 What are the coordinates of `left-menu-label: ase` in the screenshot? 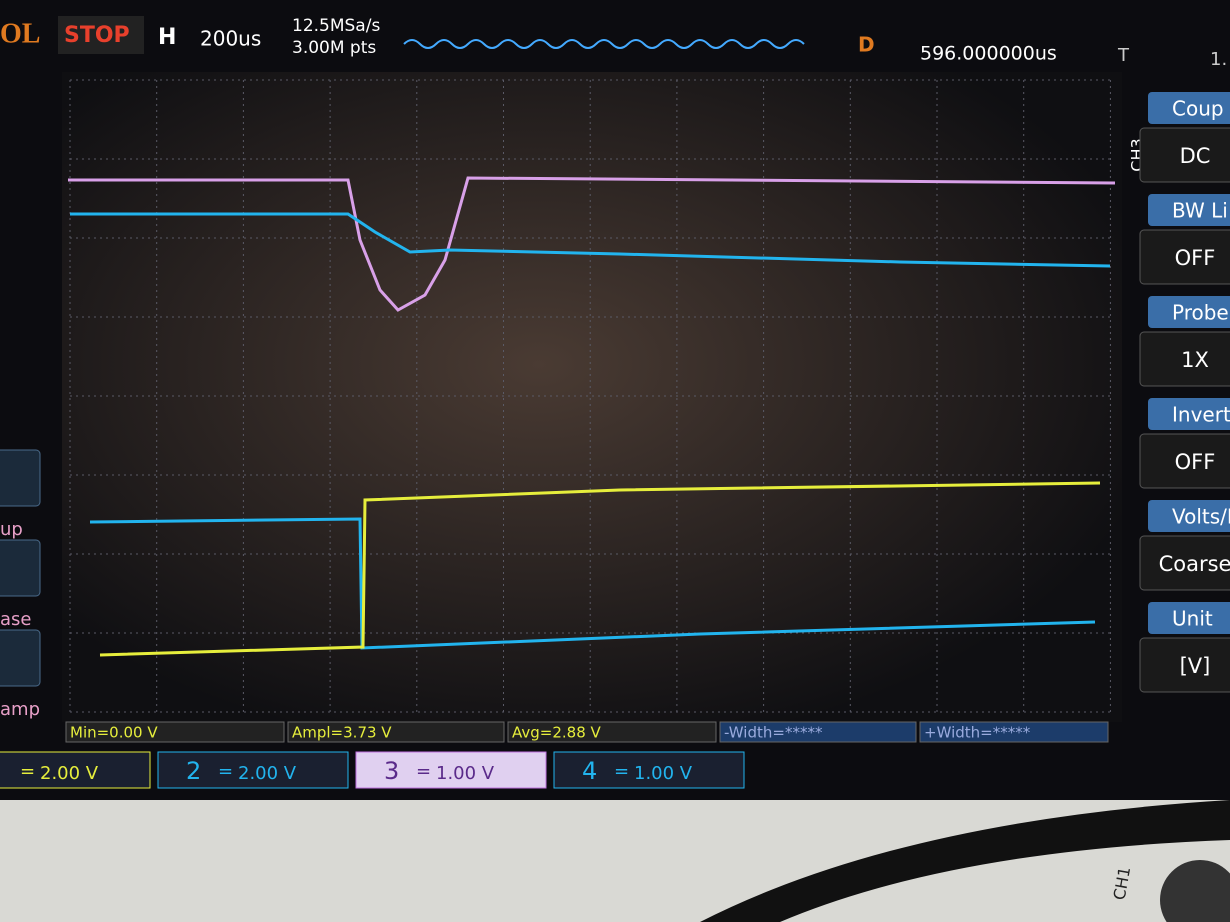 It's located at (15, 619).